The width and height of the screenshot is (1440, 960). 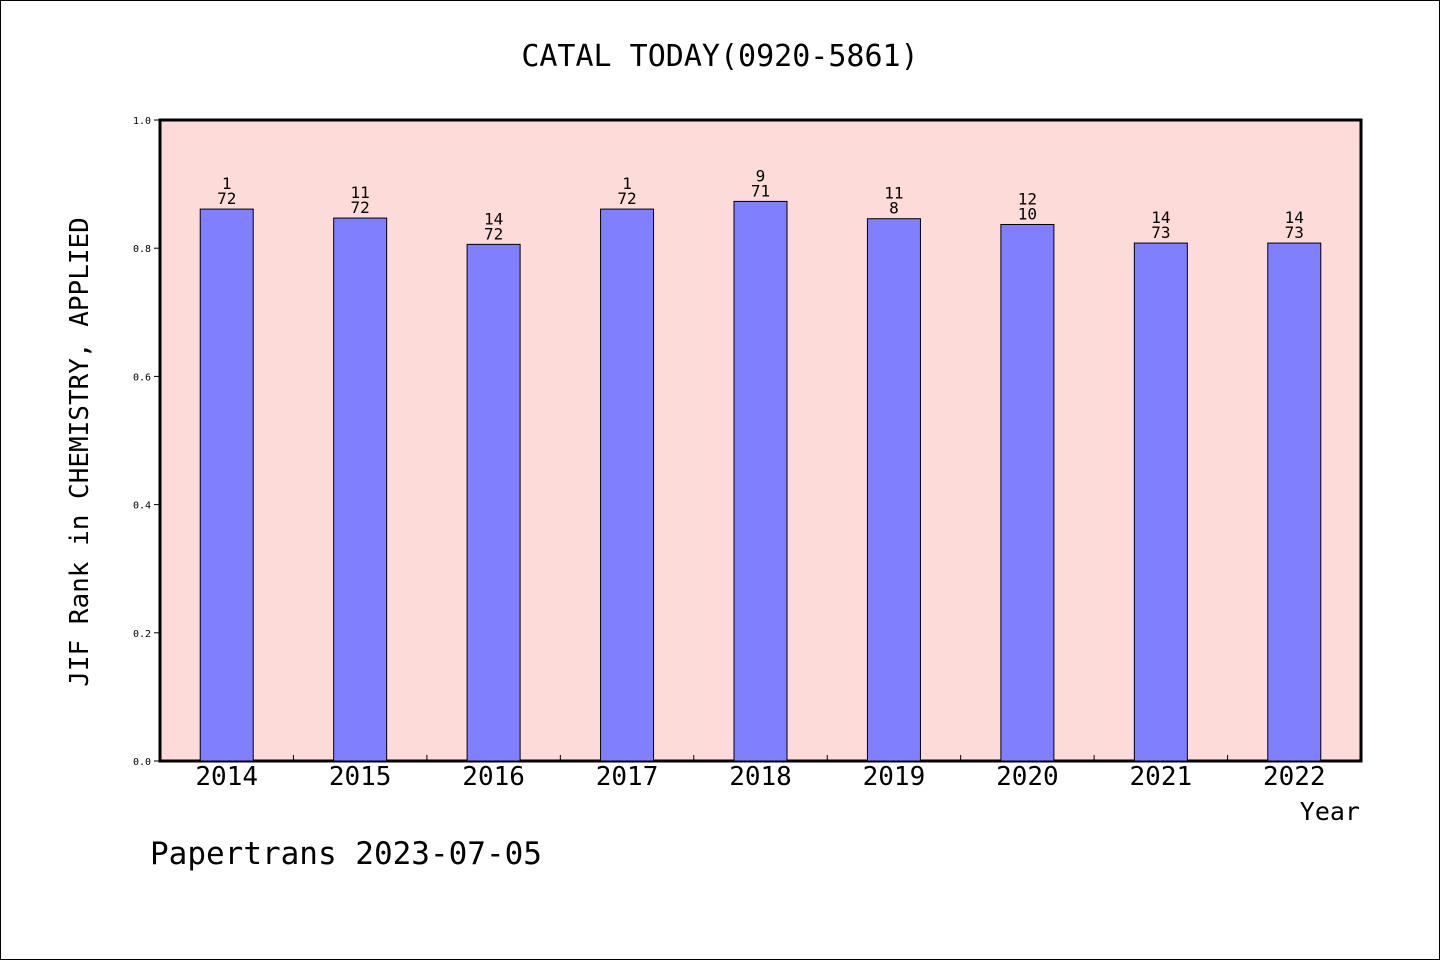 I want to click on x-axis: 2014 2015 2016 2017 2018 2019 2020 2021 2022, so click(x=760, y=773).